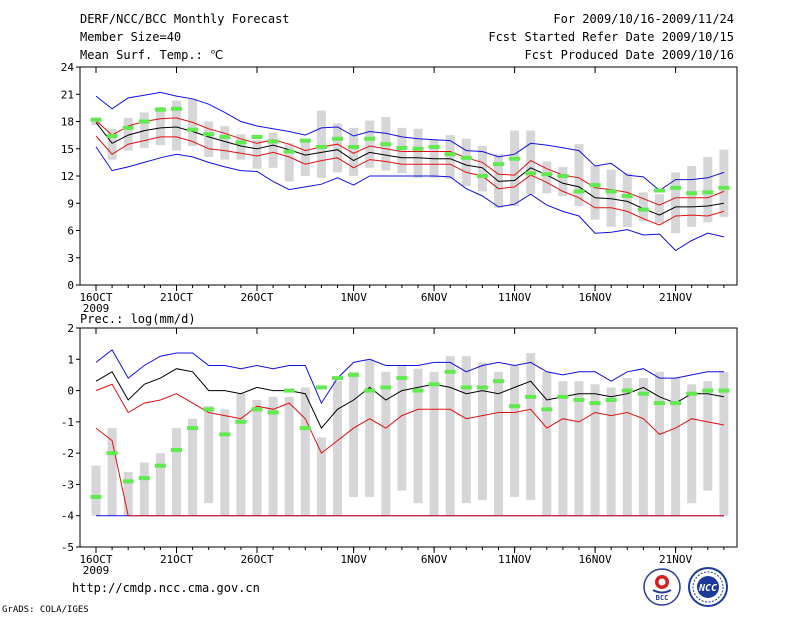 Image resolution: width=800 pixels, height=618 pixels. Describe the element at coordinates (434, 297) in the screenshot. I see `temp-x-tick-label: 6NOV` at that location.